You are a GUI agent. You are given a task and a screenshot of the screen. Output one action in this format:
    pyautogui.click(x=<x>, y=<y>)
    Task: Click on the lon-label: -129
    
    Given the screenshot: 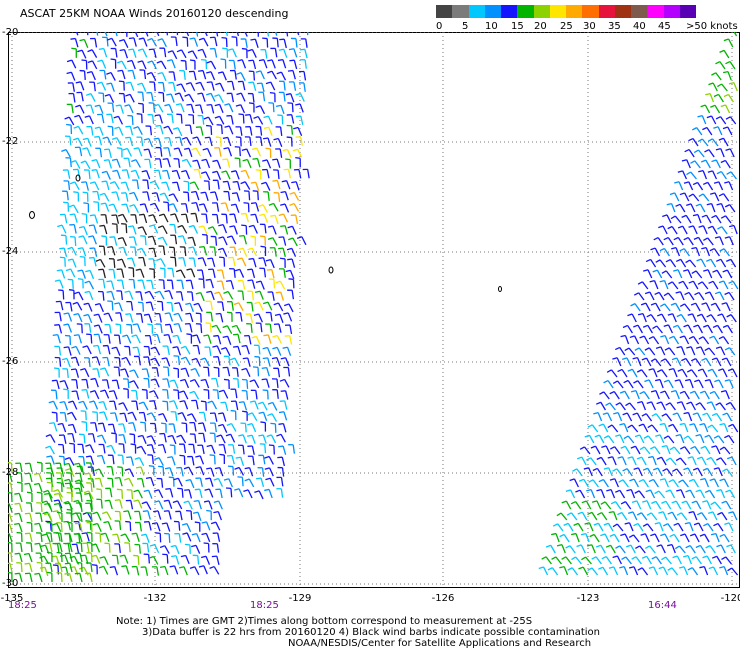 What is the action you would take?
    pyautogui.click(x=300, y=598)
    